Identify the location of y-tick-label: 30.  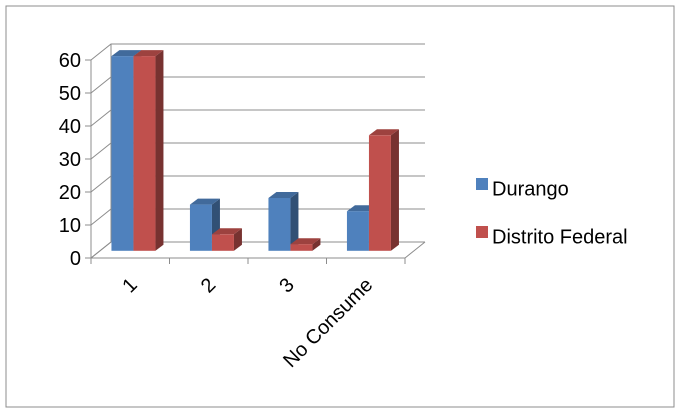
(70, 160).